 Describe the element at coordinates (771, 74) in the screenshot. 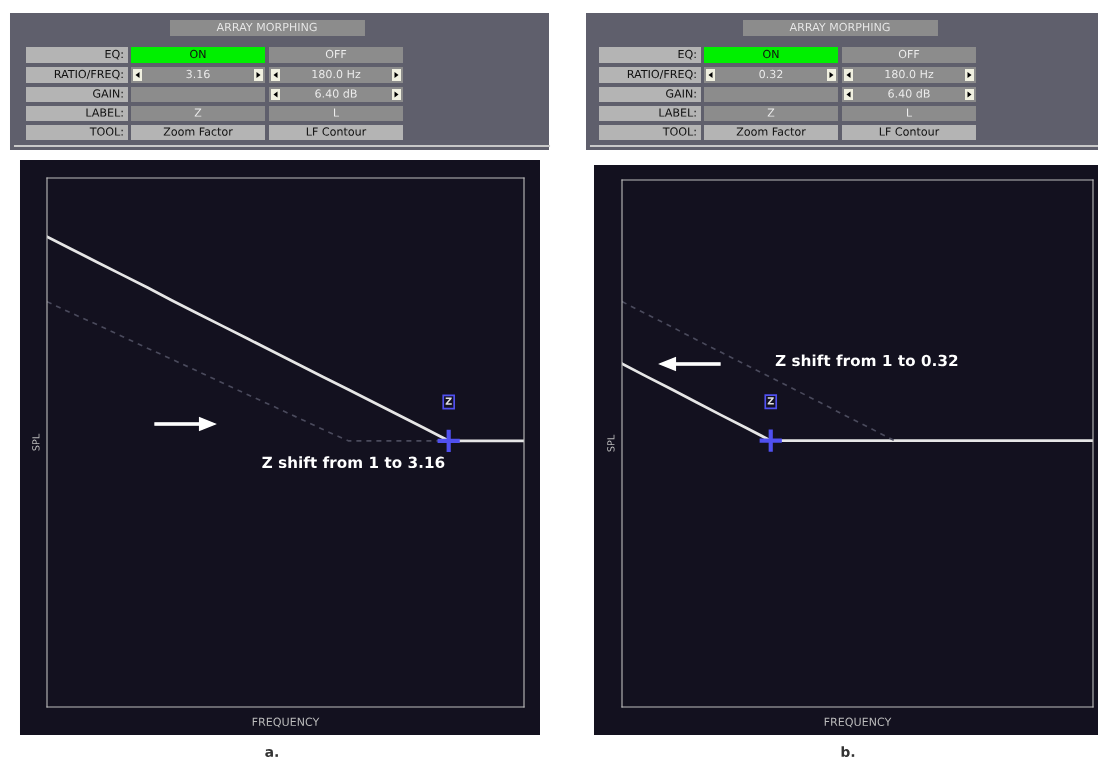

I see `text: 0.32` at that location.